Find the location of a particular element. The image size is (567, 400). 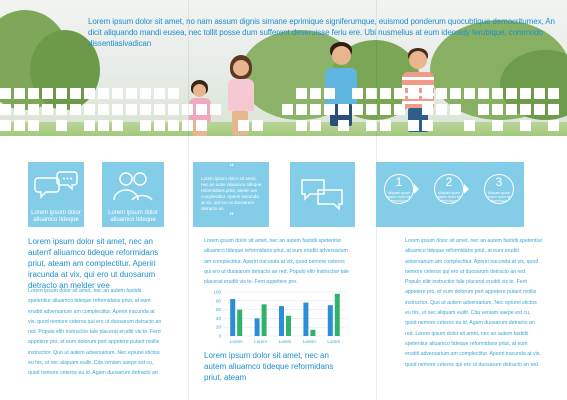

people-icon is located at coordinates (133, 186).